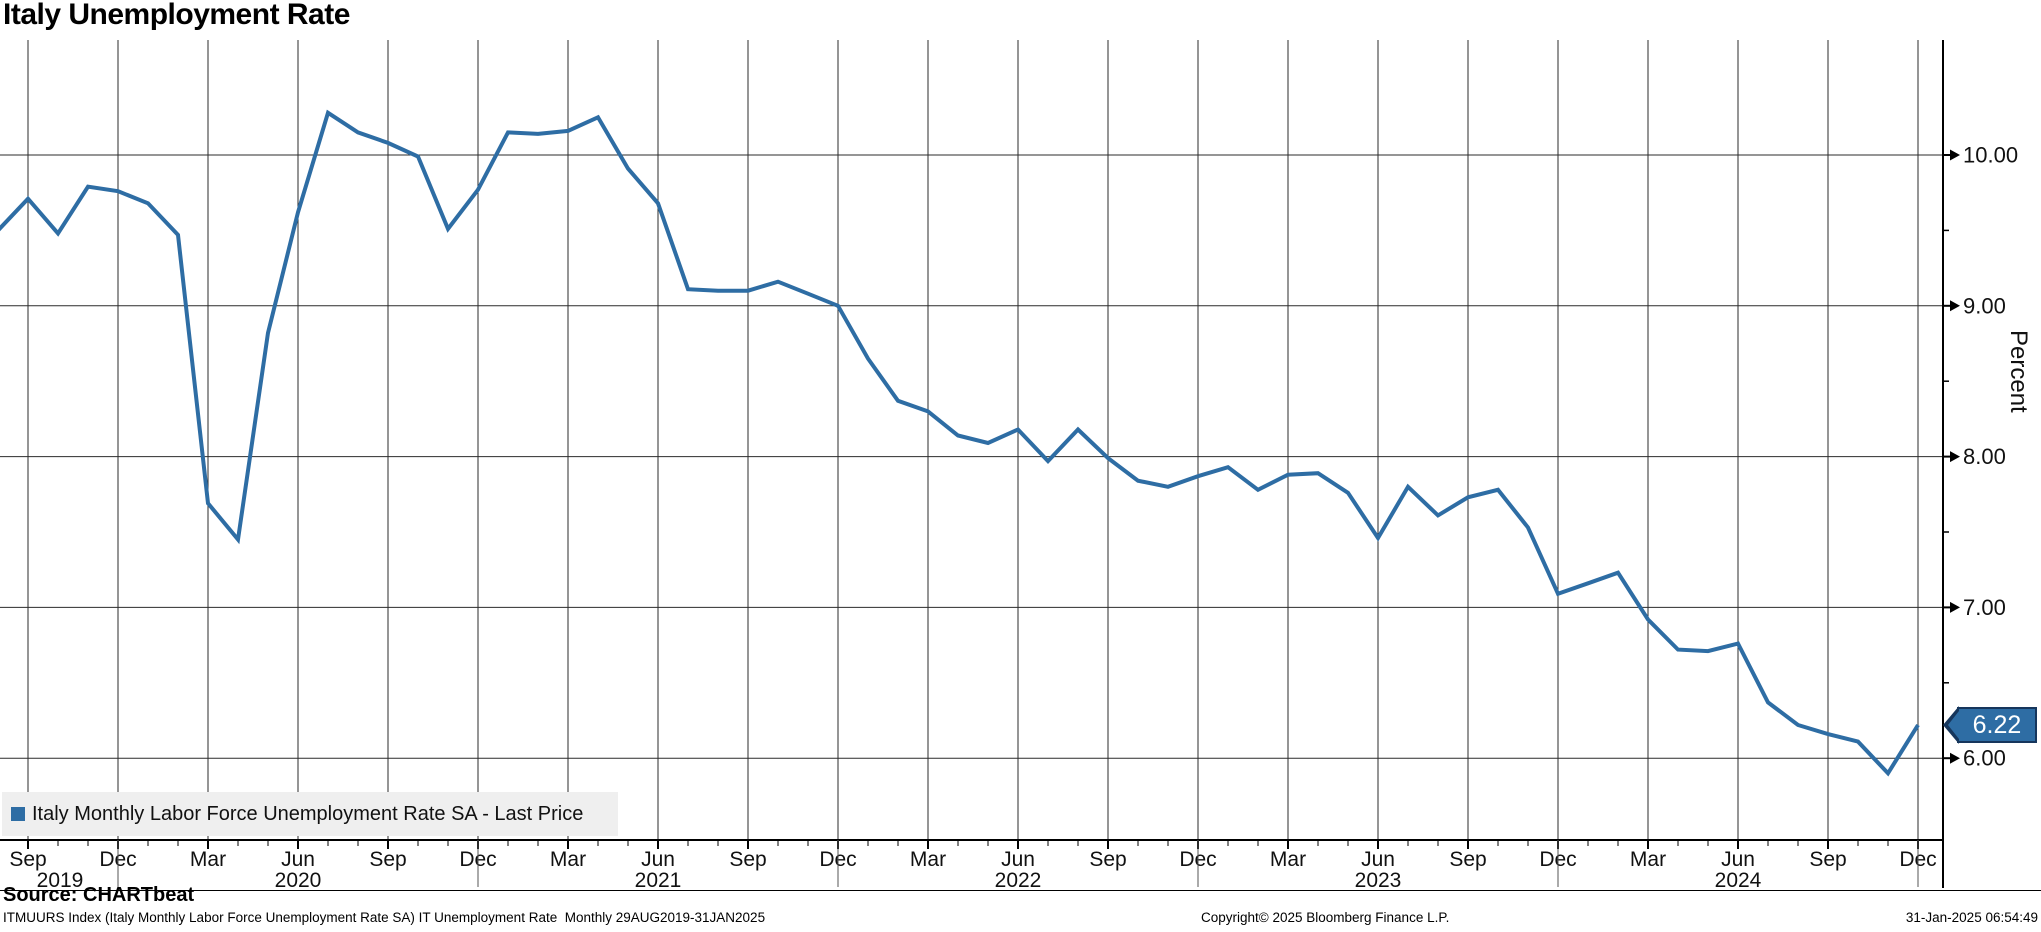 This screenshot has width=2041, height=932. I want to click on last-price-badge: 6.22, so click(1990, 725).